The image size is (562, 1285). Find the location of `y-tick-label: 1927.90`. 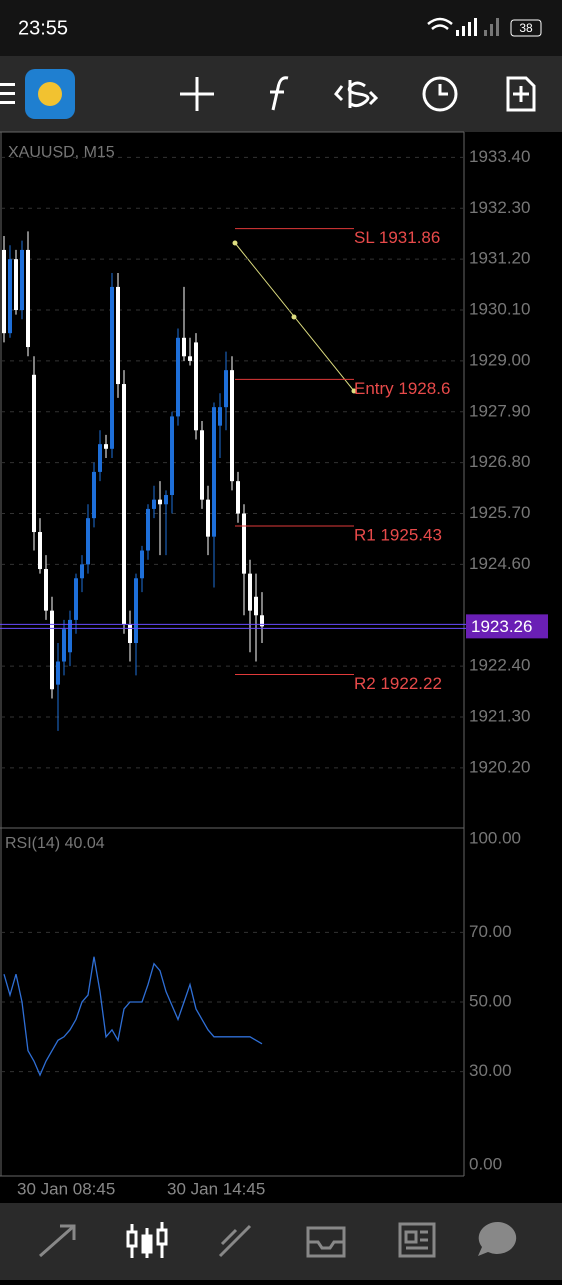

y-tick-label: 1927.90 is located at coordinates (499, 410).